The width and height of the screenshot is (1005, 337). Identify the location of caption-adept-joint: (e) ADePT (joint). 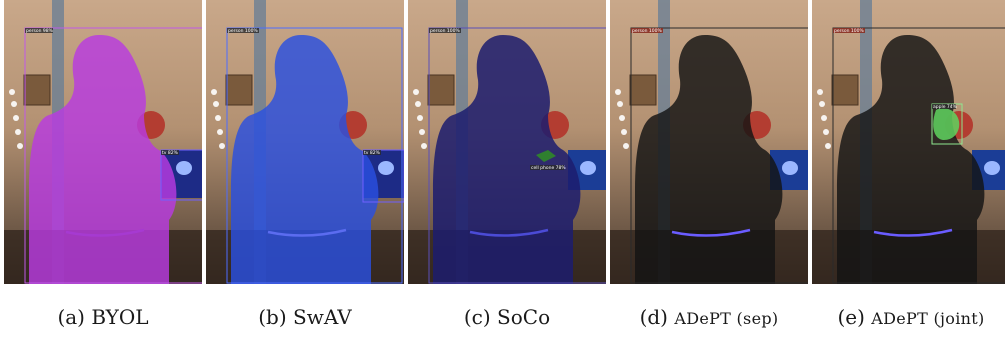
(908, 317).